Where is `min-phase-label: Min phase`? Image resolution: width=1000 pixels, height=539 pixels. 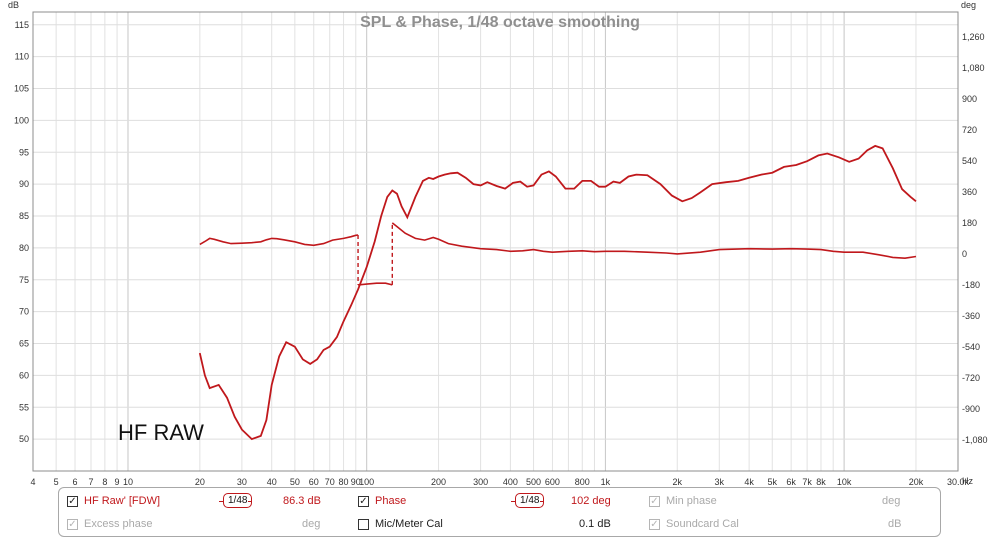
min-phase-label: Min phase is located at coordinates (691, 501).